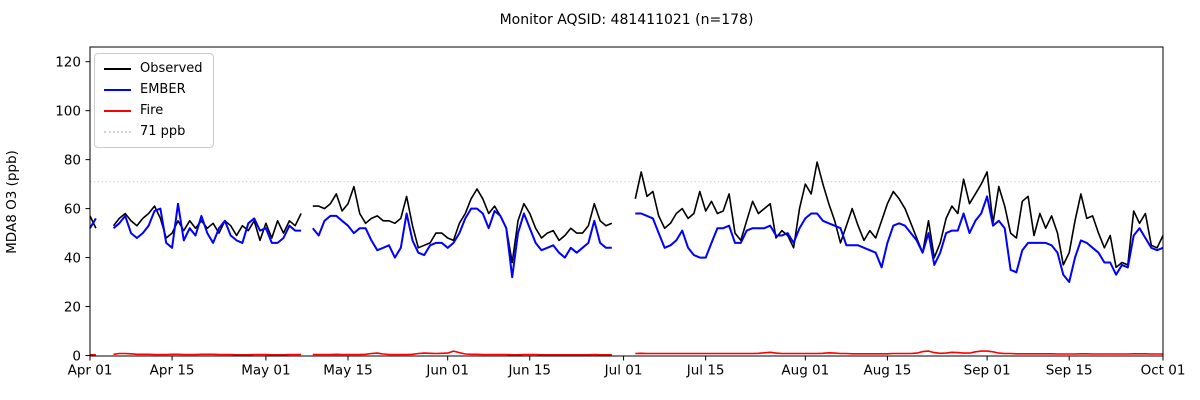  What do you see at coordinates (805, 371) in the screenshot?
I see `x-tick-label: Aug 01` at bounding box center [805, 371].